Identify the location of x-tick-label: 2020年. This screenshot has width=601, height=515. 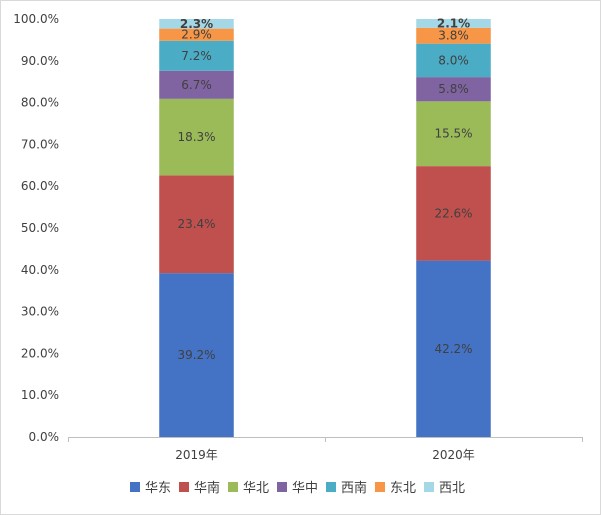
(453, 455).